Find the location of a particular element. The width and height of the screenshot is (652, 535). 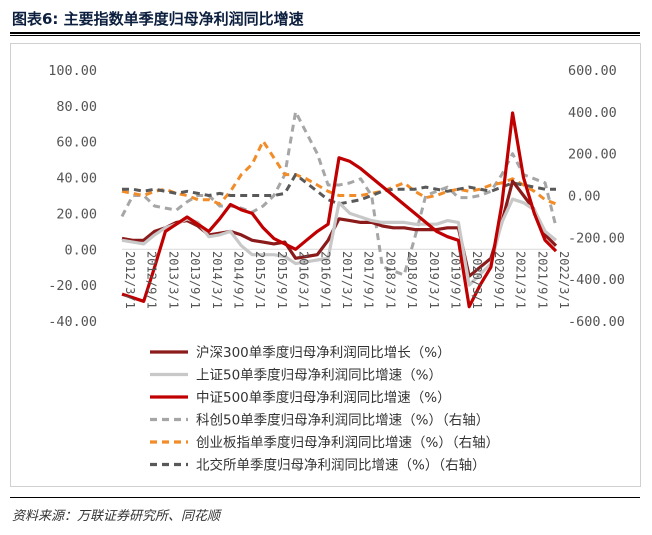

x-tick-label: 2015/9/1 is located at coordinates (282, 280).